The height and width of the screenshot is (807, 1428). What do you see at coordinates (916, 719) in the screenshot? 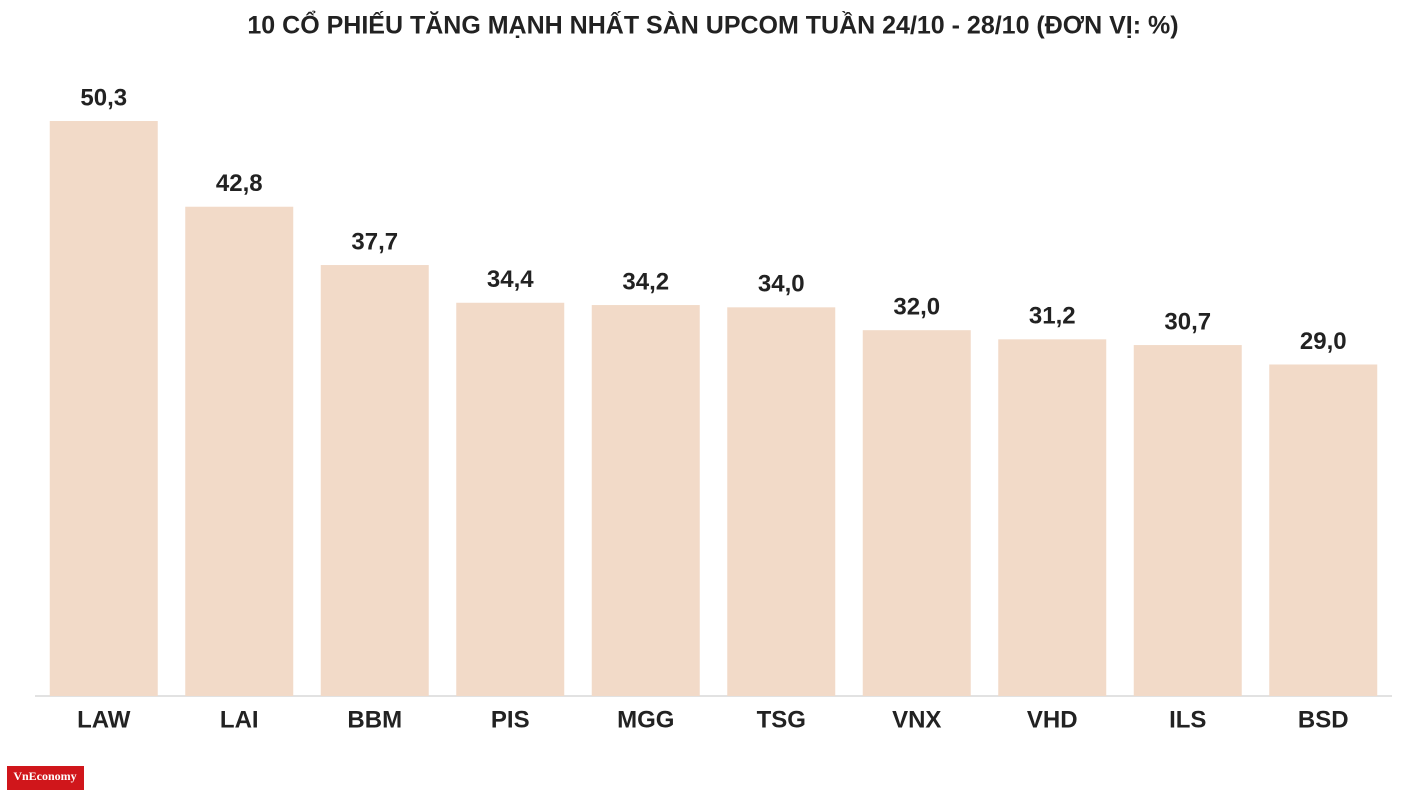
I see `x-tick-label: VNX` at bounding box center [916, 719].